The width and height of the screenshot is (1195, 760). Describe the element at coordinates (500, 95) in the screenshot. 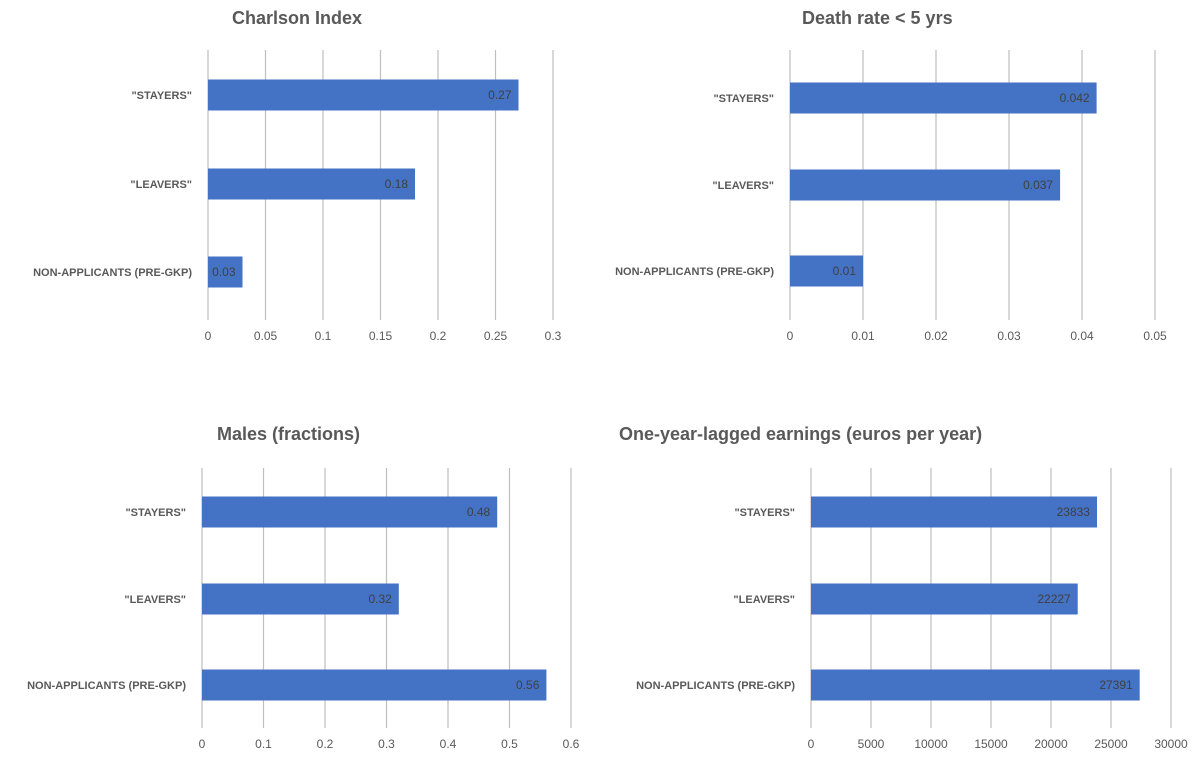

I see `data-label: 0.27` at that location.